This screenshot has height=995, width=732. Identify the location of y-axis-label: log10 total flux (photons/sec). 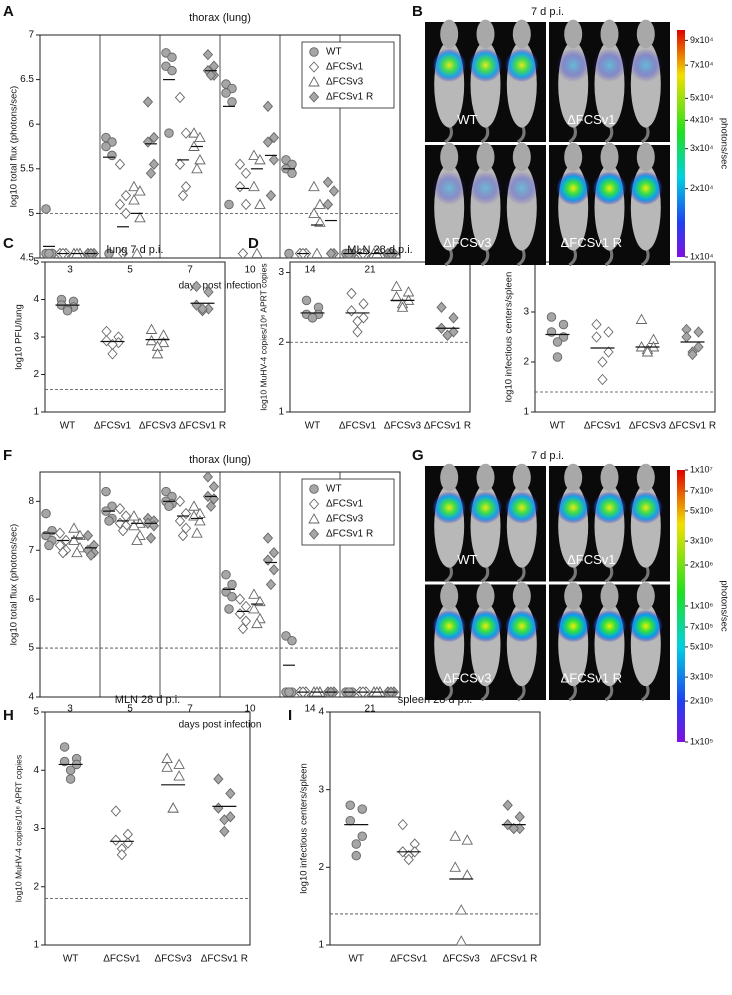
(14, 146).